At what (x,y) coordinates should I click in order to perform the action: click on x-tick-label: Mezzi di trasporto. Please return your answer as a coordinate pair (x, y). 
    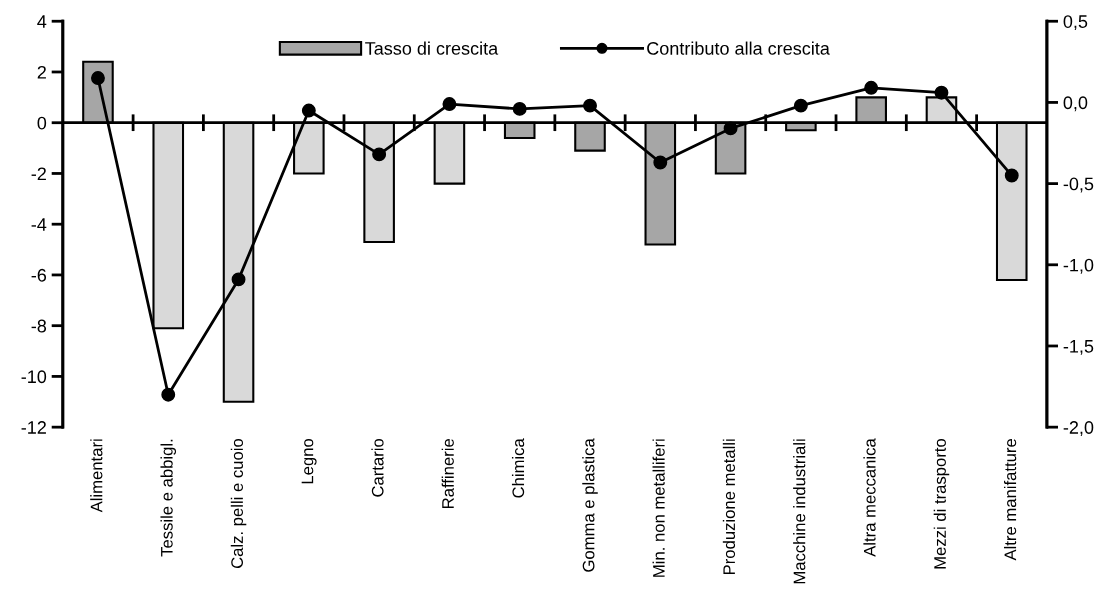
    Looking at the image, I should click on (941, 503).